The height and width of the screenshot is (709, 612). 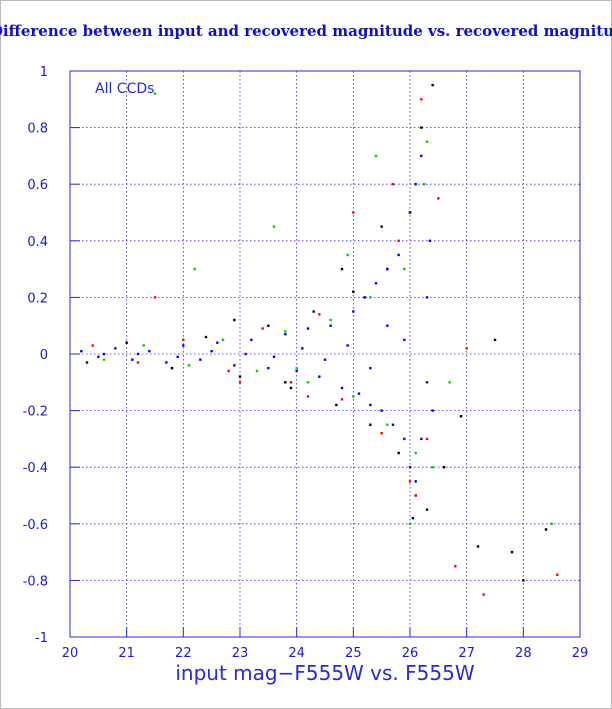 I want to click on x-axis-label: input mag−F555W vs. F555W, so click(x=324, y=673).